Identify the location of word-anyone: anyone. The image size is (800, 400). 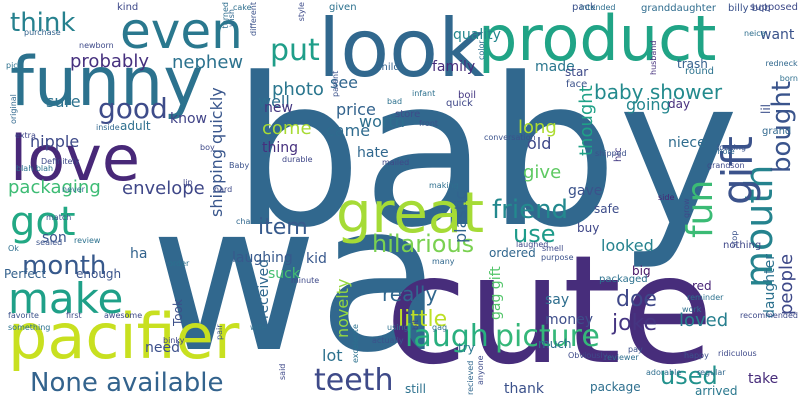
(480, 370).